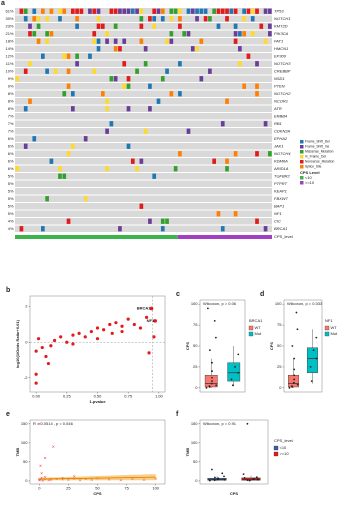 This screenshot has height=505, width=345. What do you see at coordinates (310, 172) in the screenshot?
I see `legend-title: CPS Level` at bounding box center [310, 172].